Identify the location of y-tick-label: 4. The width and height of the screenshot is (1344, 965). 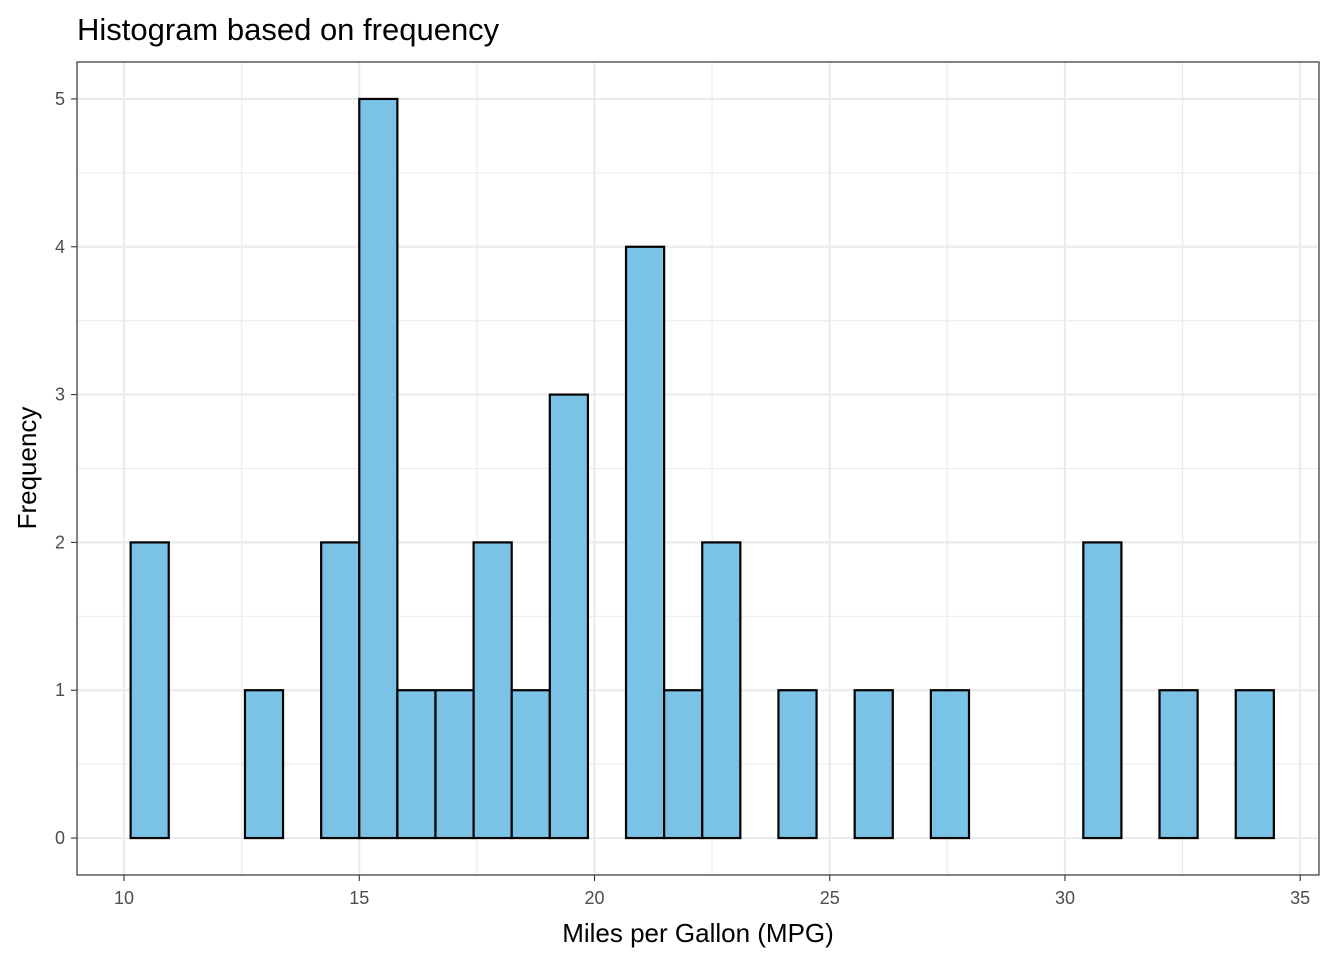
(60, 247).